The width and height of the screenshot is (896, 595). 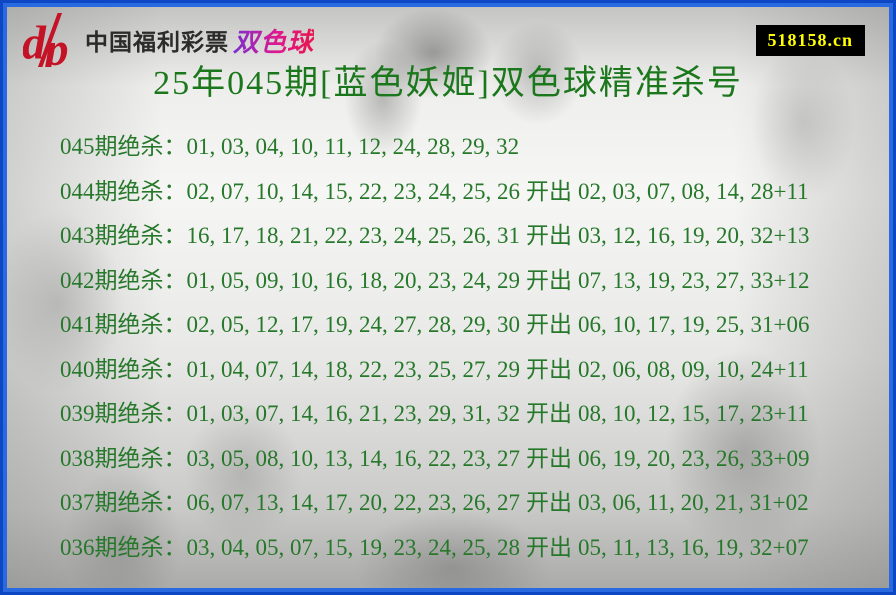 I want to click on row-period-label: 038期绝杀：, so click(x=123, y=458).